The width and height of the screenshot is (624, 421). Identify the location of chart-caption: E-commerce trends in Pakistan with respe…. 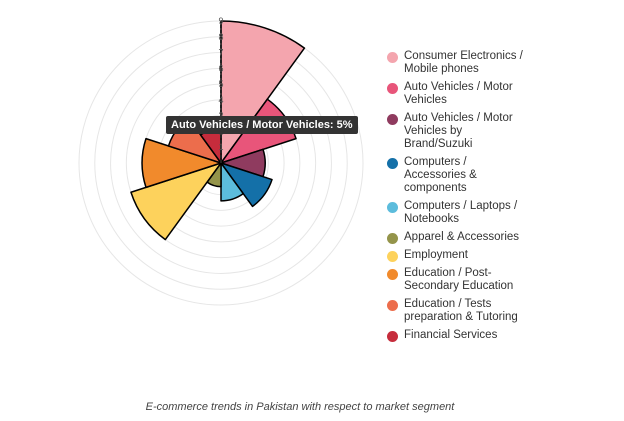
(300, 407).